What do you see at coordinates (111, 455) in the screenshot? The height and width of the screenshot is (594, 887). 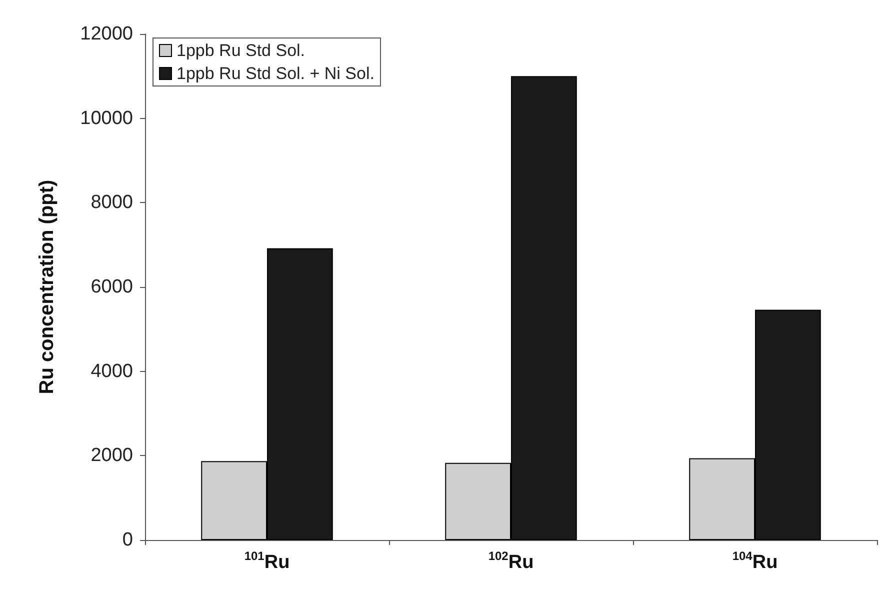 I see `y-tick-label: 2000` at bounding box center [111, 455].